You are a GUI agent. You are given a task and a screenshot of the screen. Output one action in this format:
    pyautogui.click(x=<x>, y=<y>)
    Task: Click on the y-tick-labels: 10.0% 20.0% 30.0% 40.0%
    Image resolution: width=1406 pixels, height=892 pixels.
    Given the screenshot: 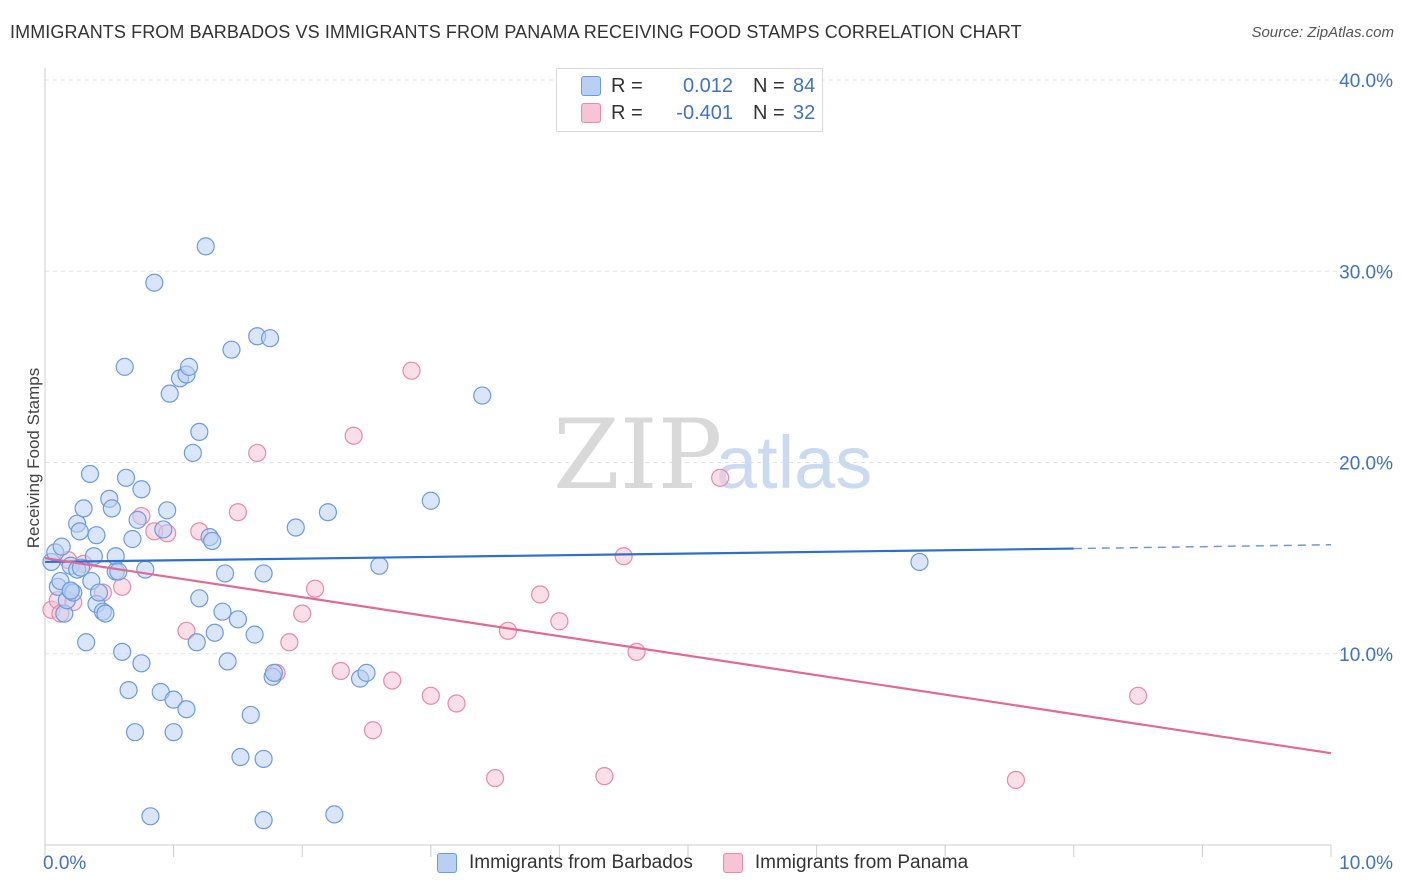 What is the action you would take?
    pyautogui.click(x=1366, y=368)
    